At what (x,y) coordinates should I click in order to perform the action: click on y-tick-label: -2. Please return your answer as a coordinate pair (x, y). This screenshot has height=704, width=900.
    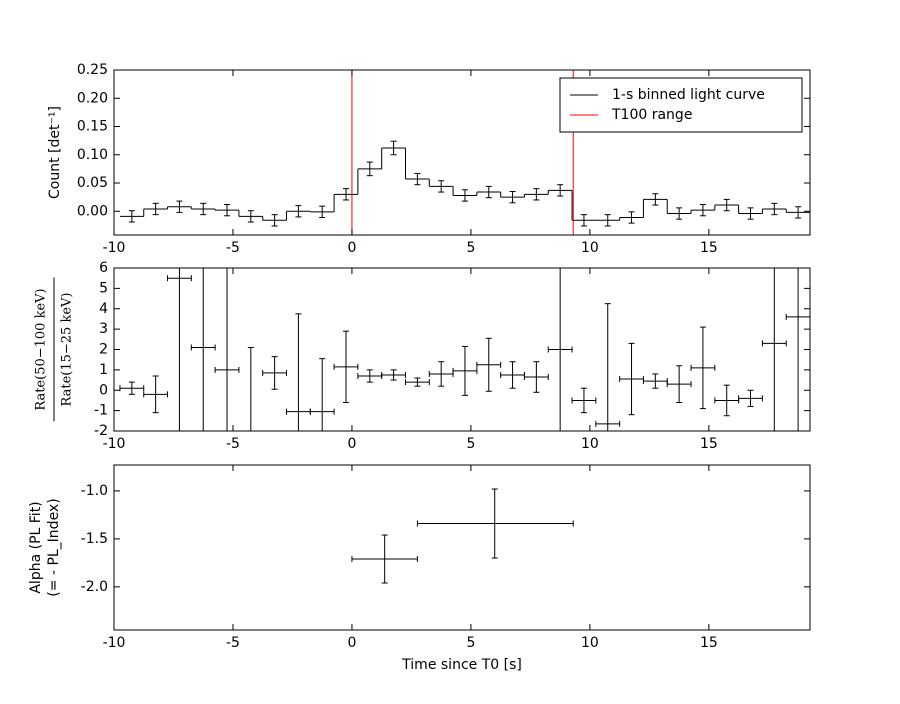
    Looking at the image, I should click on (101, 431).